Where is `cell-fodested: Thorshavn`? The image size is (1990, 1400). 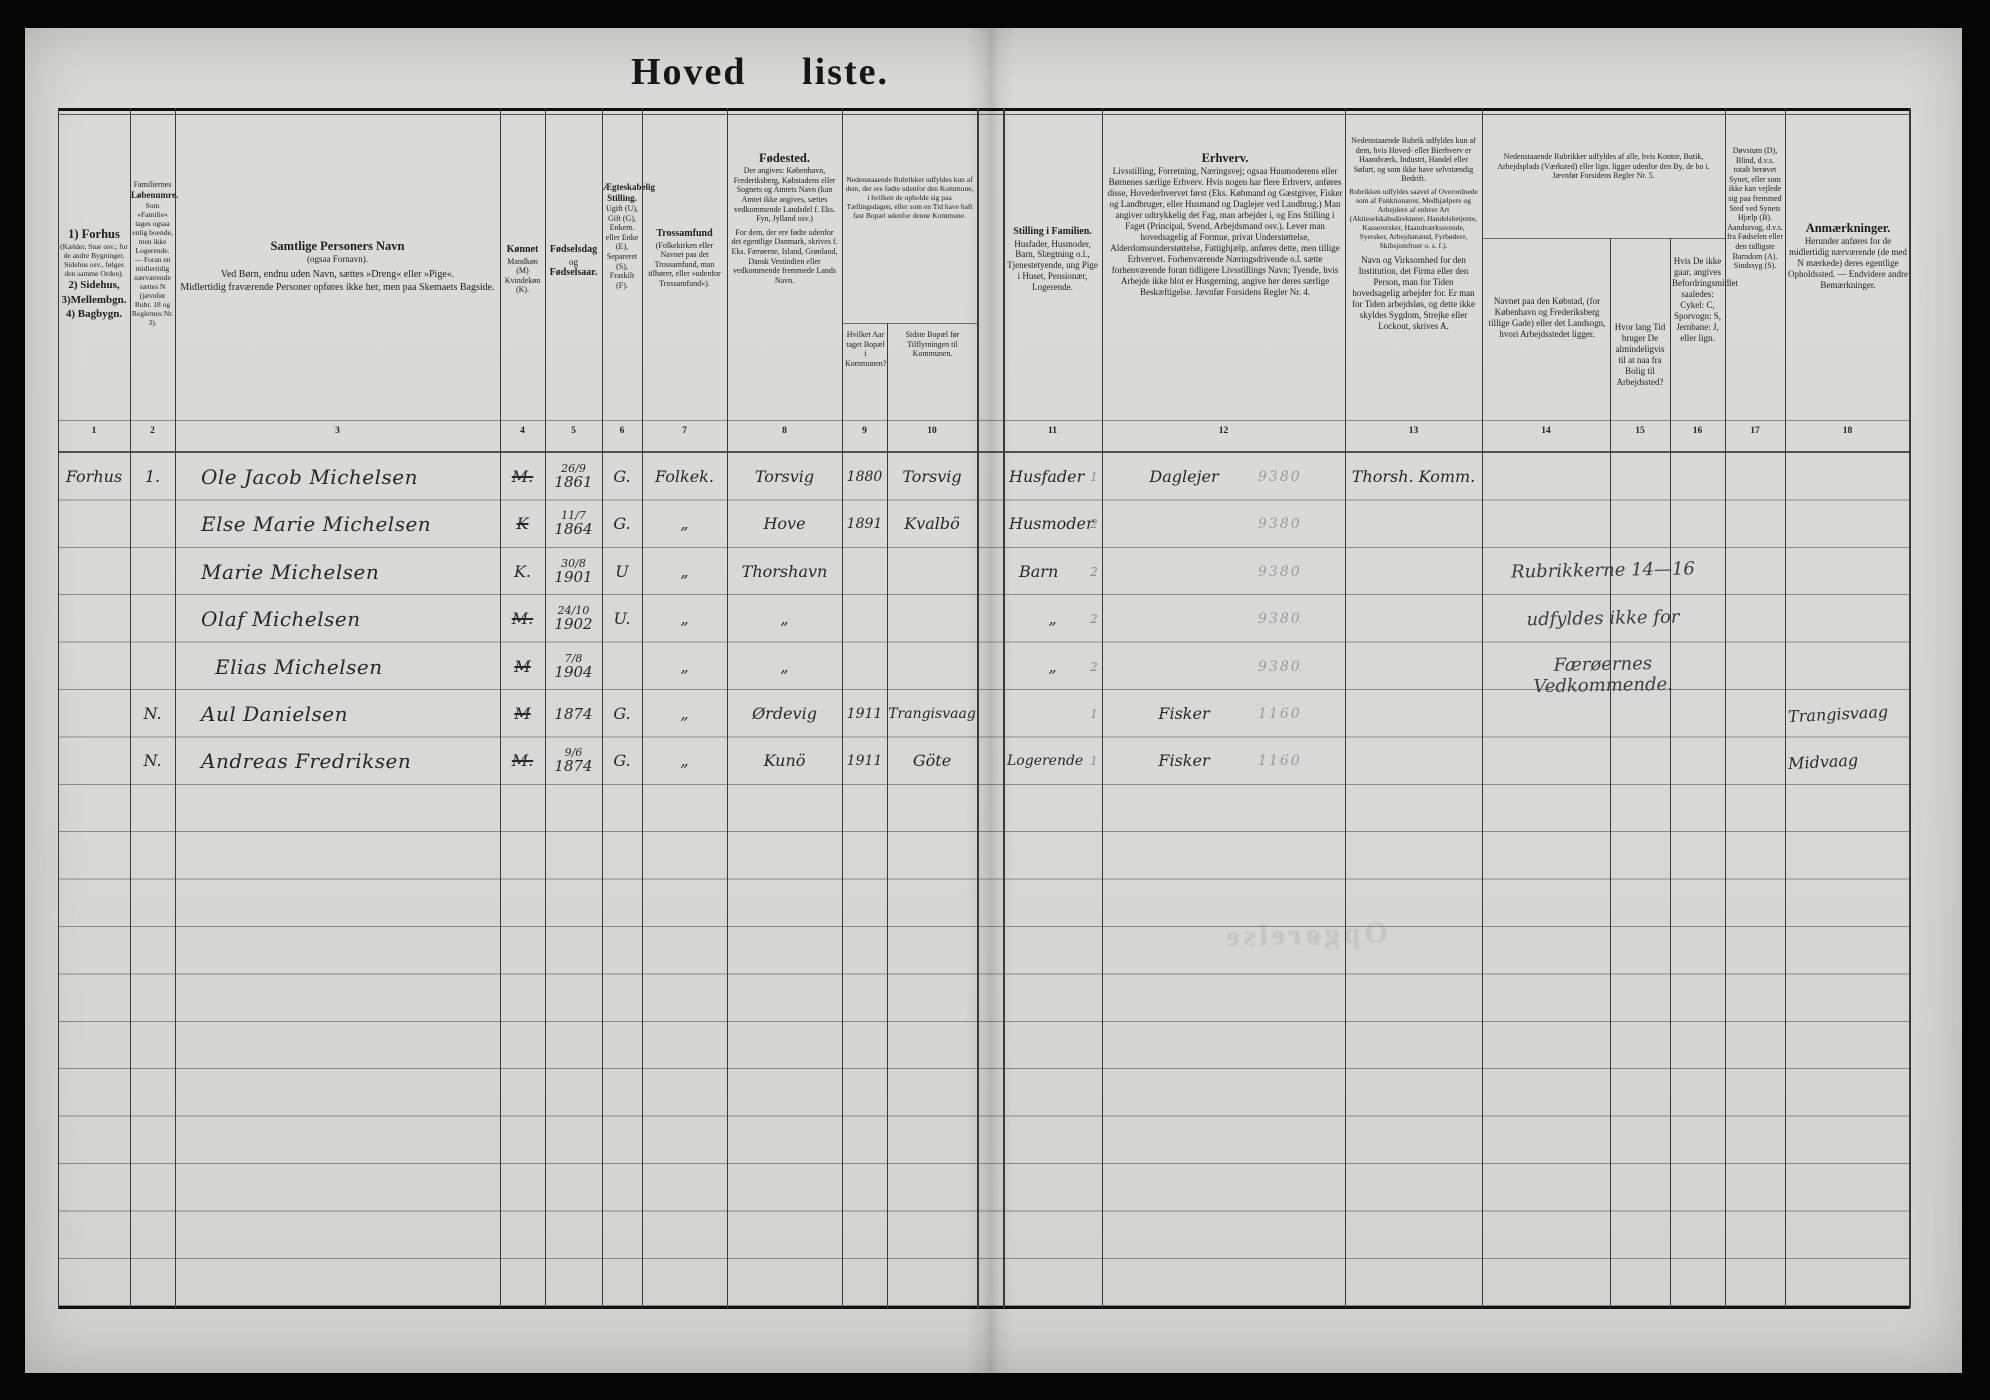
cell-fodested: Thorshavn is located at coordinates (784, 571).